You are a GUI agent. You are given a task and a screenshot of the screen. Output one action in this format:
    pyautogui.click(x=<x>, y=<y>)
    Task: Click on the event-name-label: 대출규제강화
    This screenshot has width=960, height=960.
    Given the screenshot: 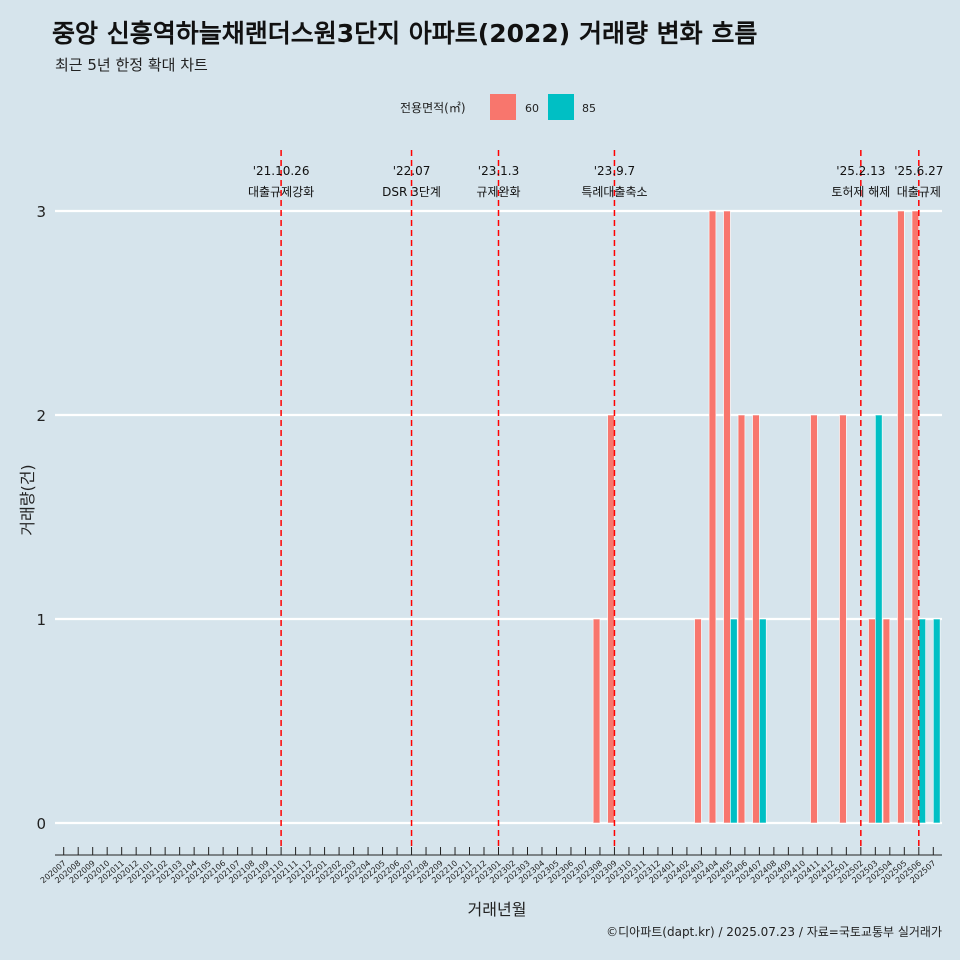 What is the action you would take?
    pyautogui.click(x=281, y=192)
    